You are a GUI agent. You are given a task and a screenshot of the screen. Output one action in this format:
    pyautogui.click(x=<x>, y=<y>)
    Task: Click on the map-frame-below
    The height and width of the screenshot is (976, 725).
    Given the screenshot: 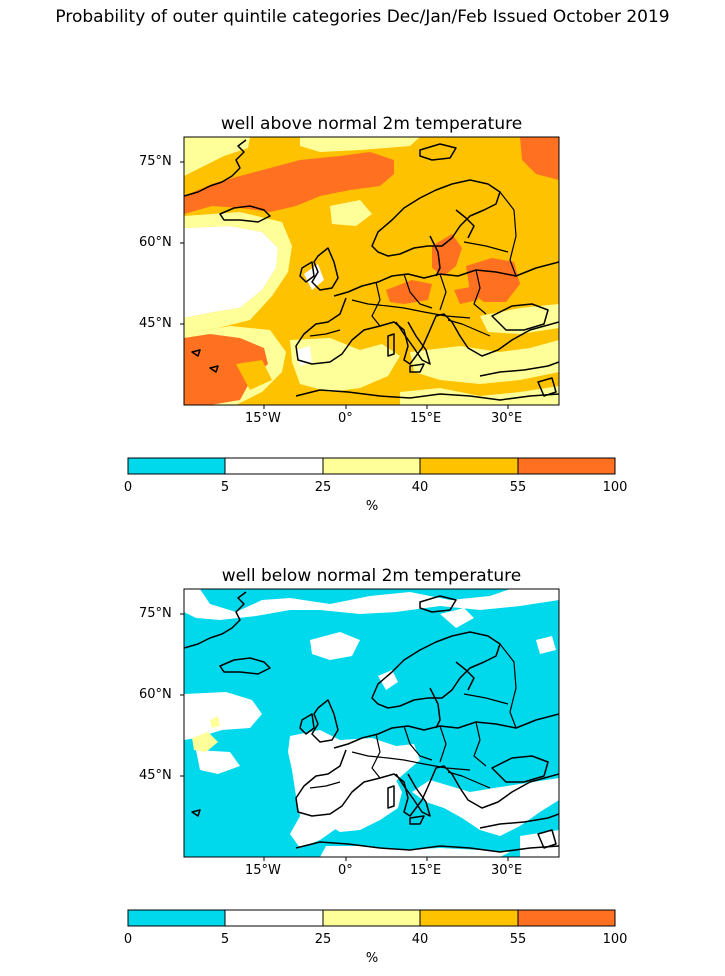 What is the action you would take?
    pyautogui.click(x=371, y=723)
    